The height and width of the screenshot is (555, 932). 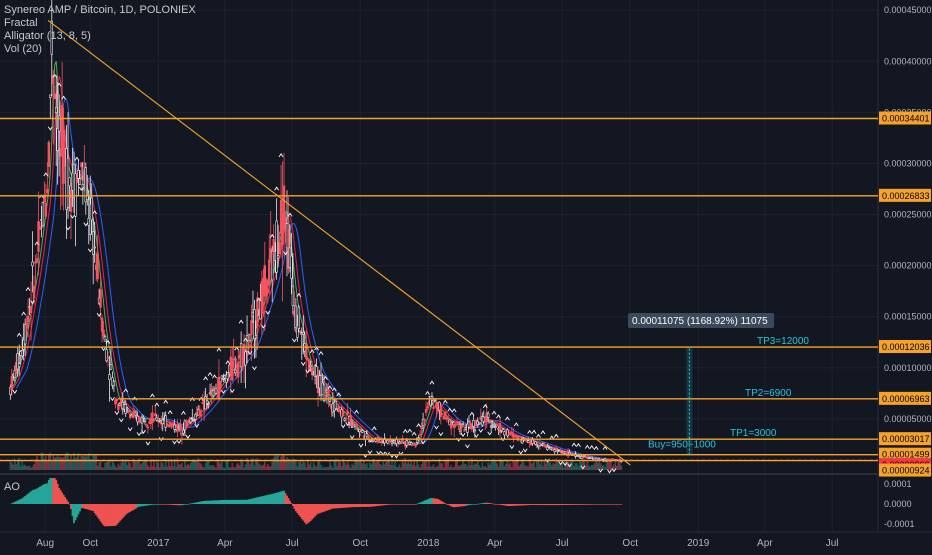 What do you see at coordinates (906, 439) in the screenshot?
I see `level-price-tag-label: 0.00003017` at bounding box center [906, 439].